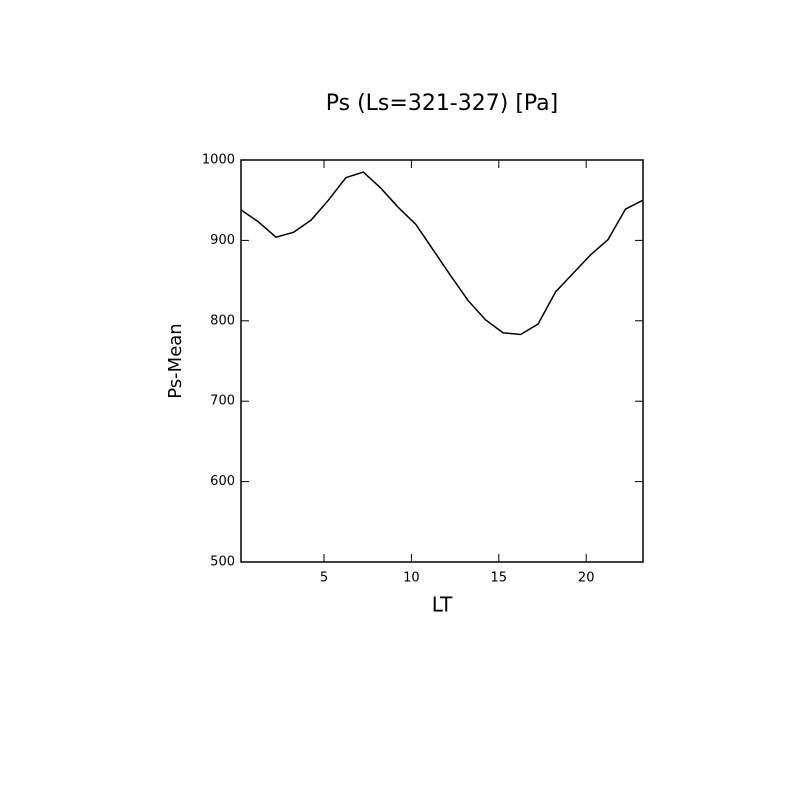  What do you see at coordinates (218, 160) in the screenshot?
I see `y-tick-label: 1000` at bounding box center [218, 160].